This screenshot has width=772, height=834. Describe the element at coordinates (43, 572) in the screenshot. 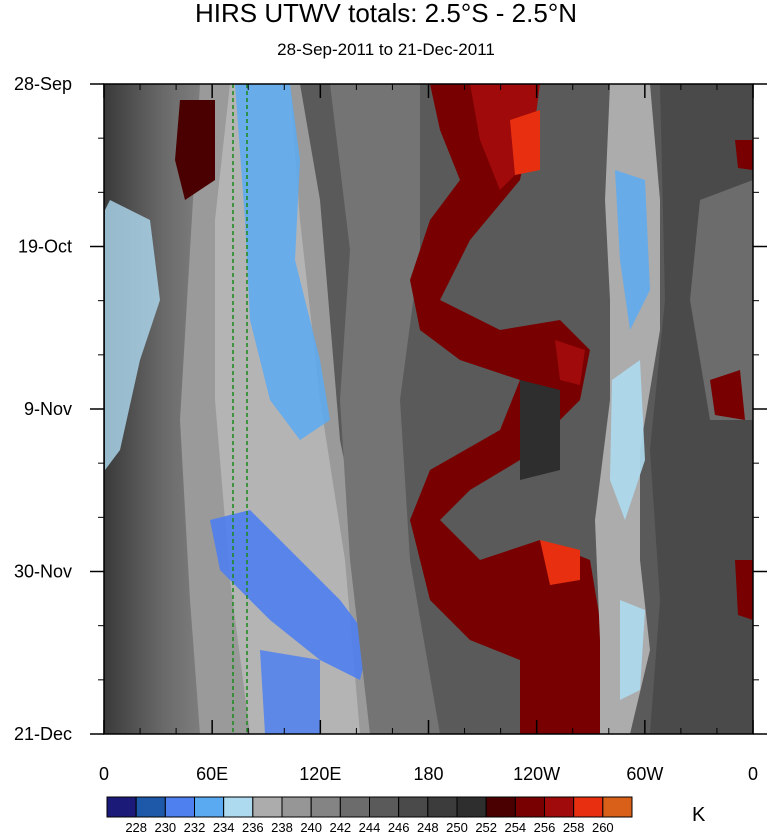

I see `y-tick-label: 30-Nov` at that location.